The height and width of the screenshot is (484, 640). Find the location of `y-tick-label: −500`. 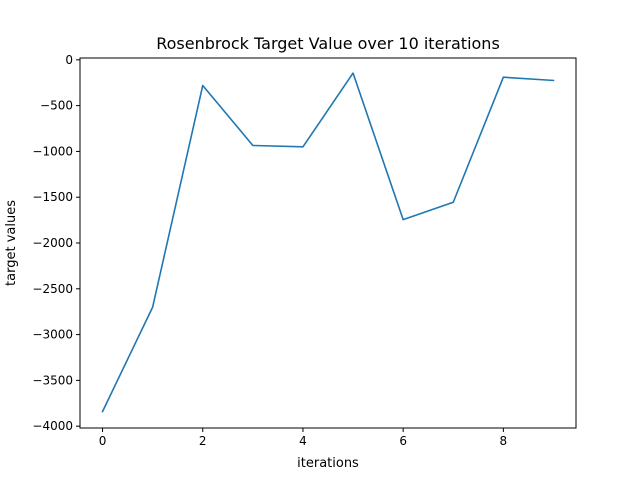

y-tick-label: −500 is located at coordinates (56, 106).